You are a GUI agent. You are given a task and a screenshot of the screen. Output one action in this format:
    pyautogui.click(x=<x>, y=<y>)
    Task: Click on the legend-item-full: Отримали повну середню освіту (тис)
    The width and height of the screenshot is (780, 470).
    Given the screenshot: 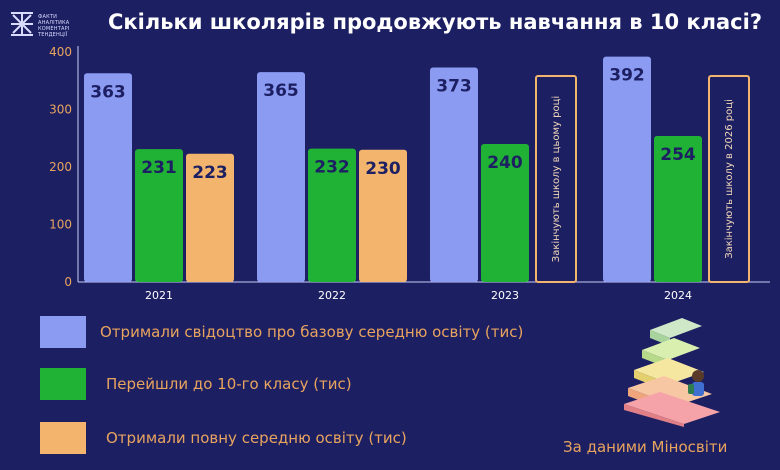 What is the action you would take?
    pyautogui.click(x=223, y=438)
    